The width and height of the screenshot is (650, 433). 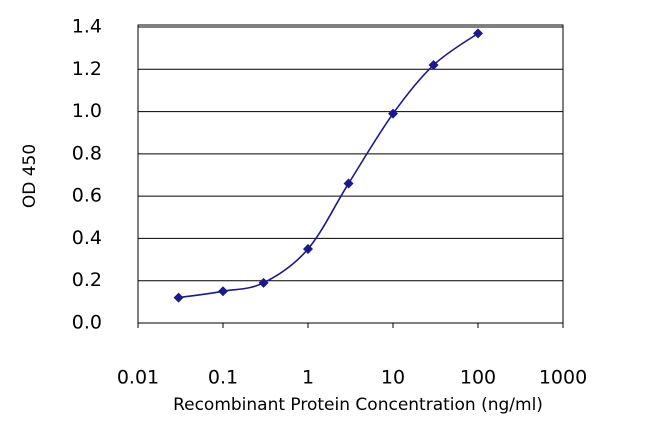 I want to click on x-tick-label: 100, so click(x=478, y=378).